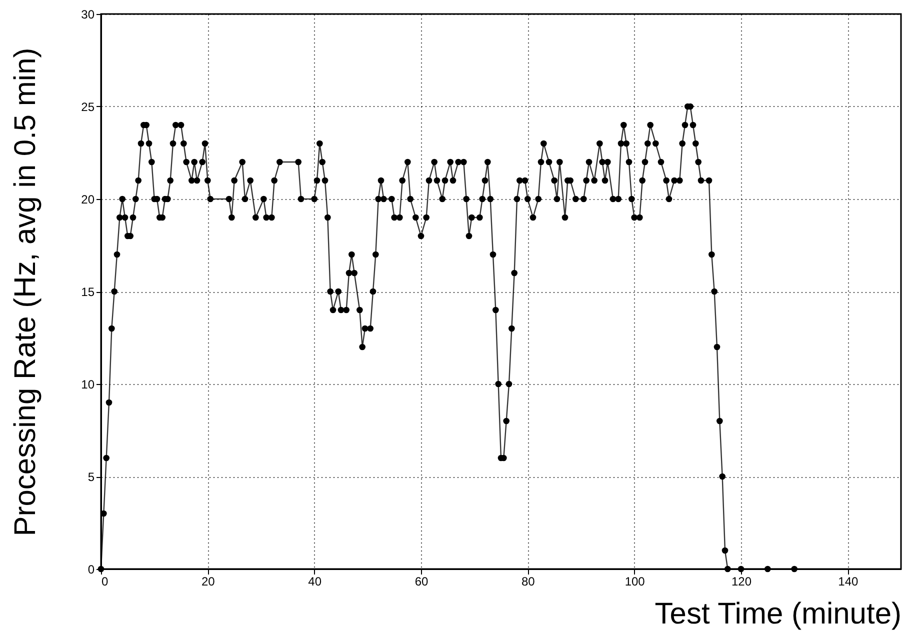 The image size is (911, 639). Describe the element at coordinates (25, 292) in the screenshot. I see `y-axis-title: Processing Rate (Hz, avg in 0.5 min)` at that location.